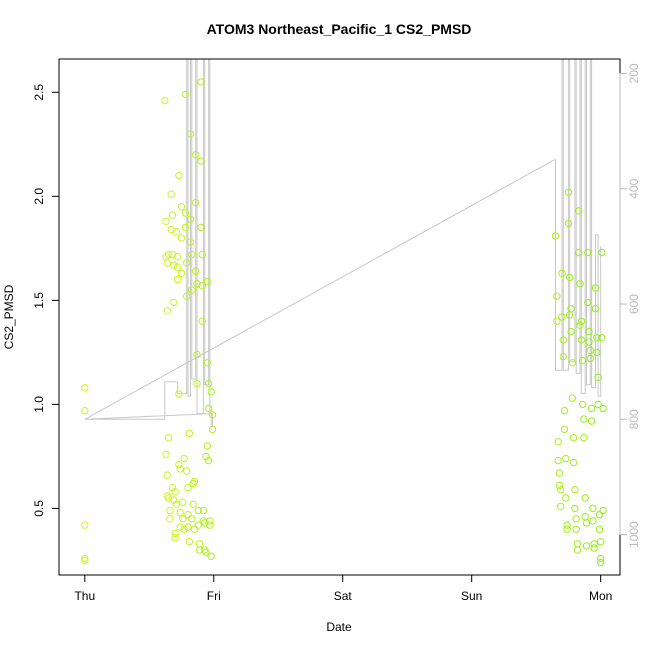 The width and height of the screenshot is (650, 650). Describe the element at coordinates (630, 305) in the screenshot. I see `y-axis-right: 200 400 600 800 1000` at that location.